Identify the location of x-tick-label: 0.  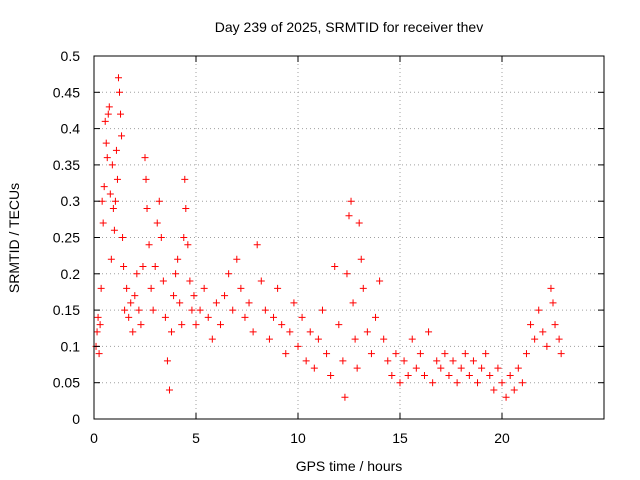
(94, 438).